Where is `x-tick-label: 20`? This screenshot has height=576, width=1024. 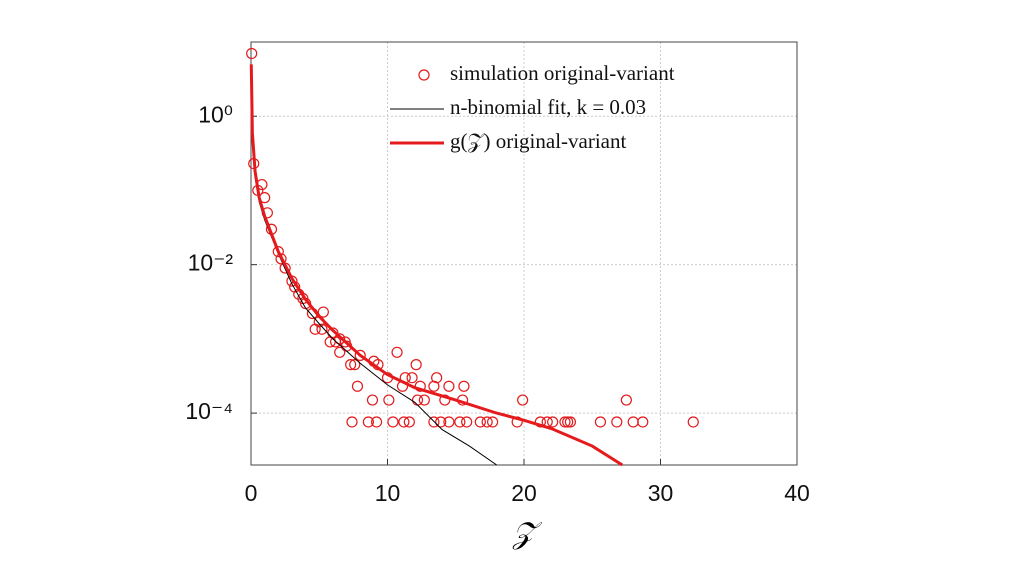
x-tick-label: 20 is located at coordinates (524, 493).